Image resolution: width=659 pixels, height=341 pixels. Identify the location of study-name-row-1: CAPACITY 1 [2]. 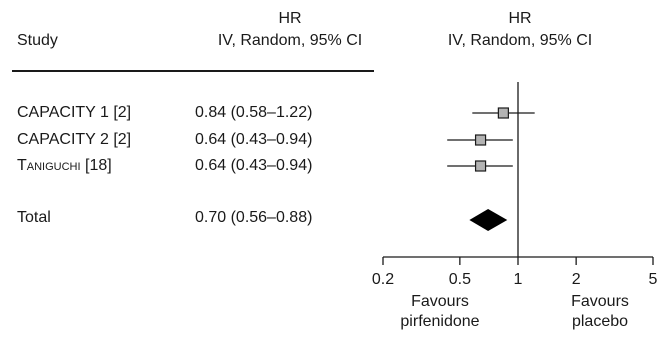
(74, 112).